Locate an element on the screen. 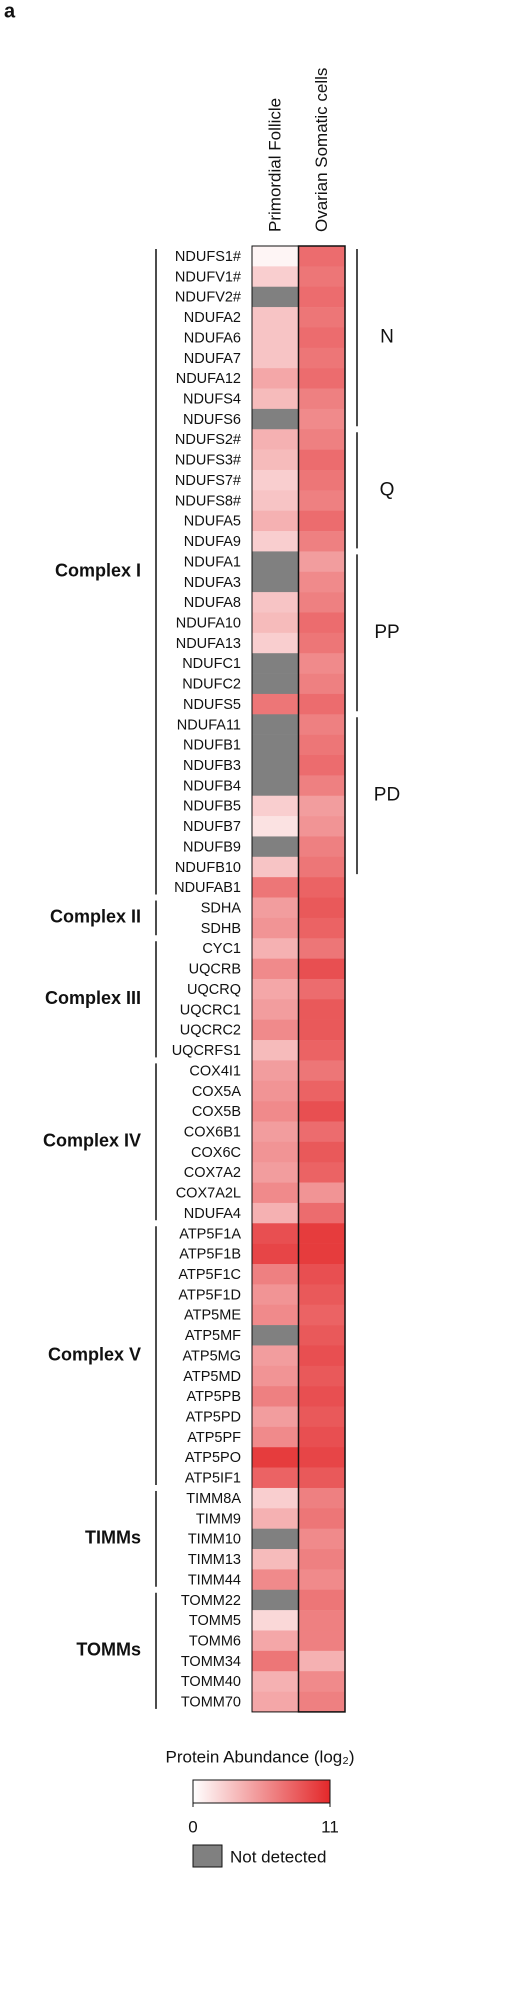 The width and height of the screenshot is (511, 2002). row-label: COX6B1 is located at coordinates (212, 1132).